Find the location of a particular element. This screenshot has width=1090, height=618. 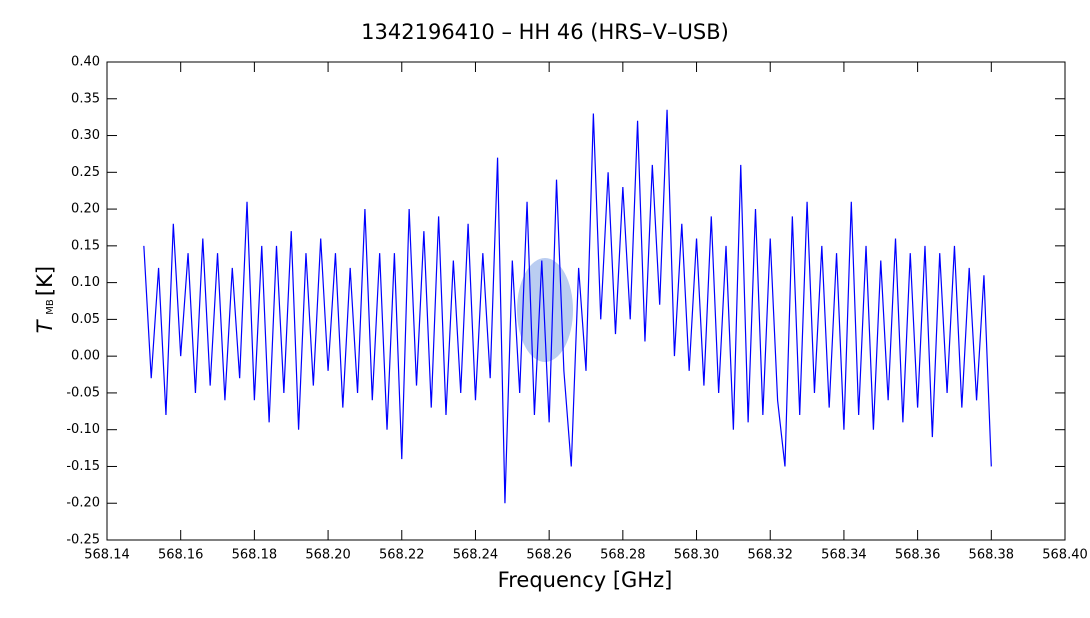

x-tick-label: 568.16 is located at coordinates (181, 555).